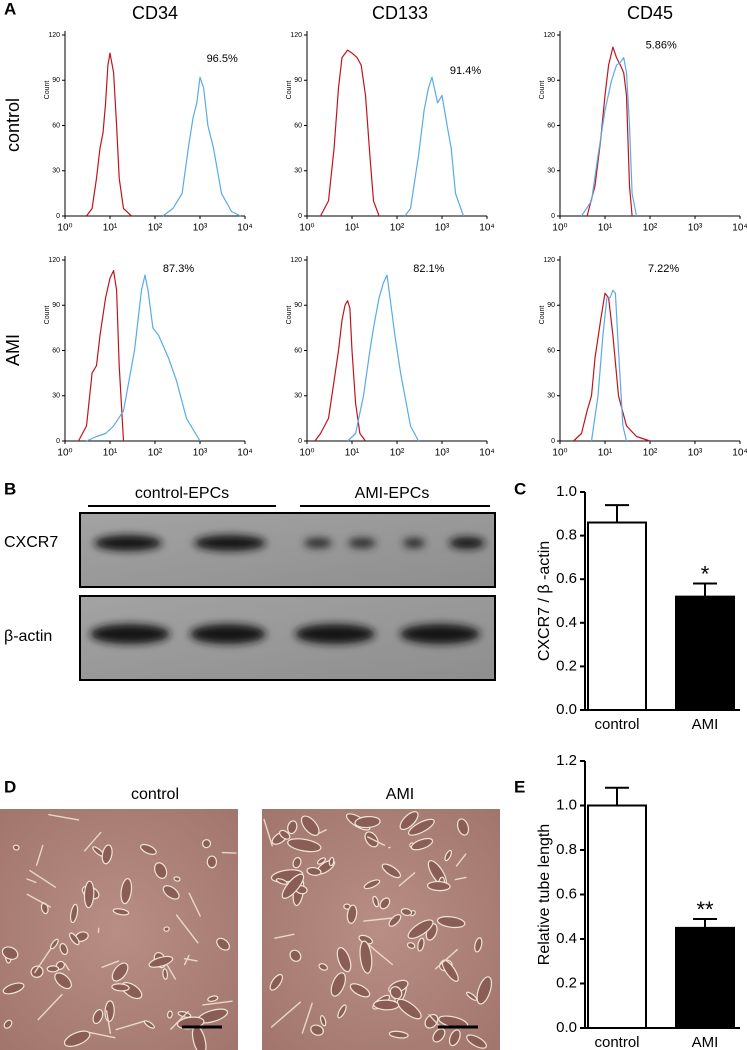  Describe the element at coordinates (566, 1027) in the screenshot. I see `y-tick-label: 0.0` at that location.